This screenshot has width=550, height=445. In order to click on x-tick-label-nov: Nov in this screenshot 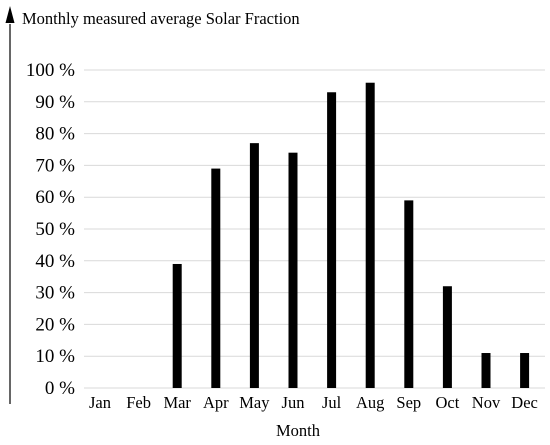, I will do `click(486, 402)`.